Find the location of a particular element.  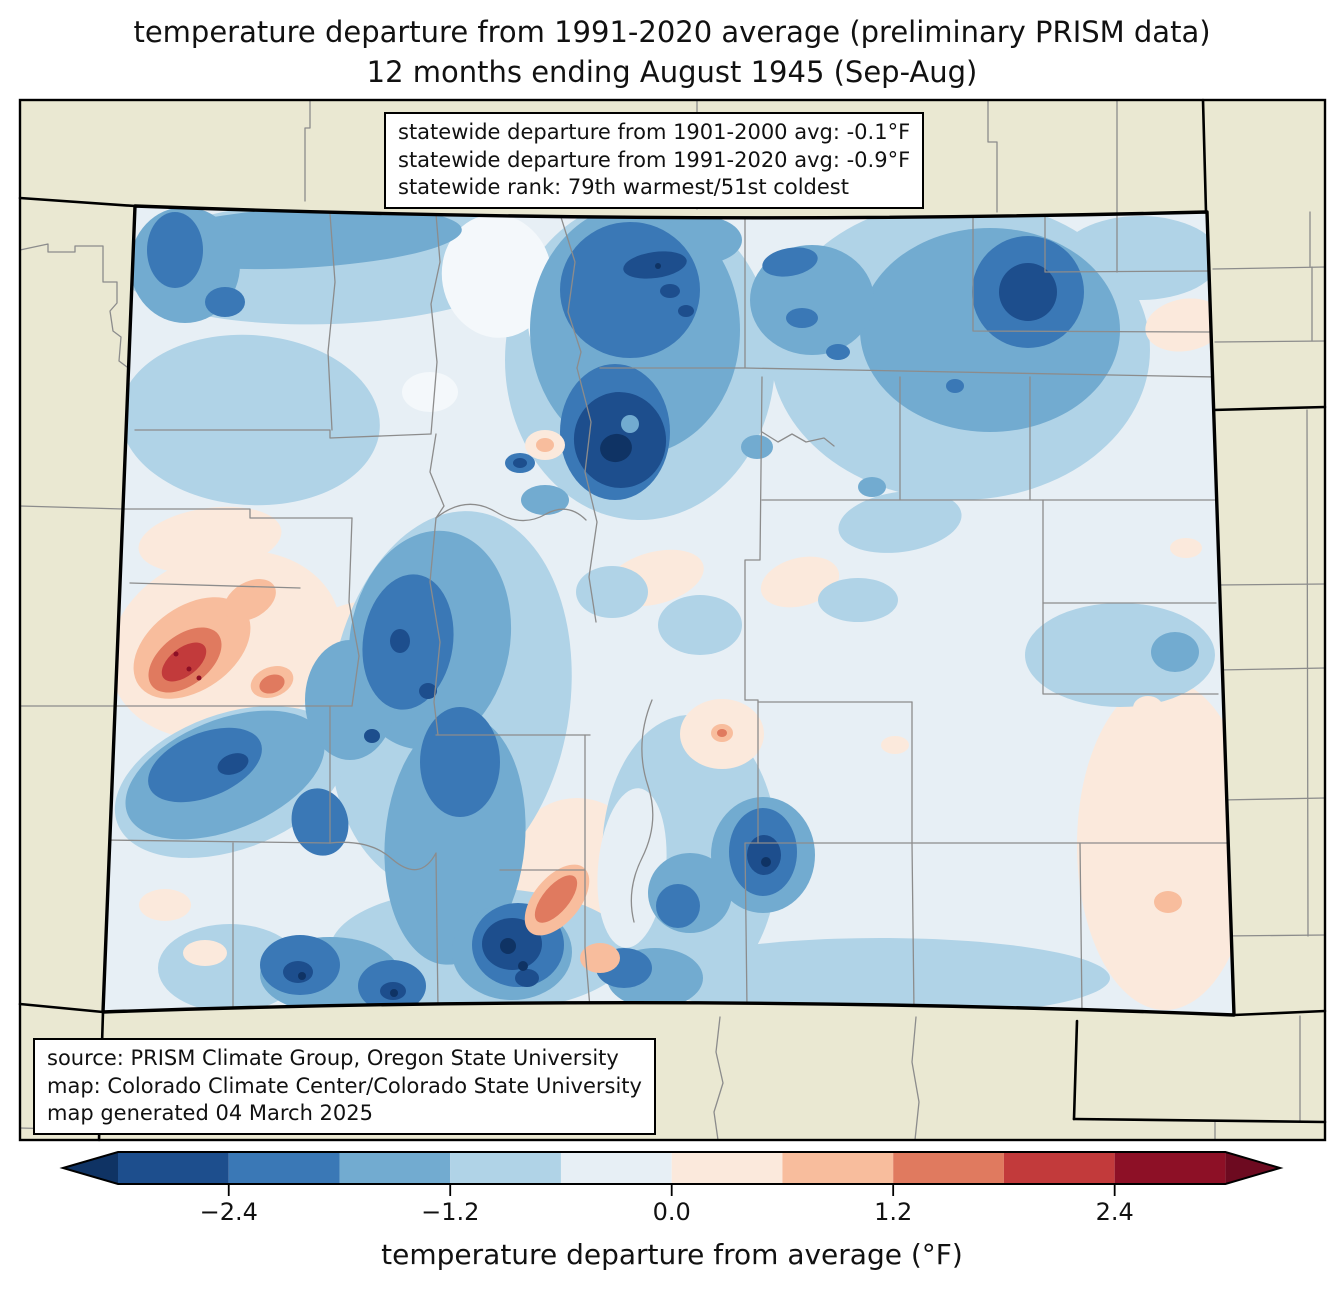

generated-date-line: map generated 04 March 2025 is located at coordinates (210, 1113).